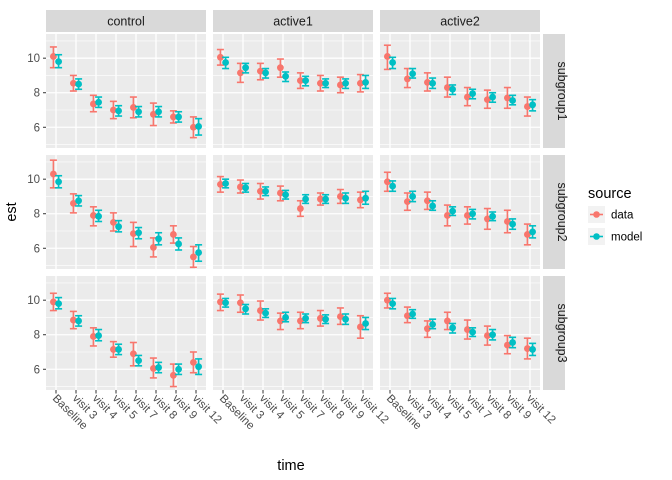 This screenshot has height=480, width=672. I want to click on y-axis-title: est, so click(12, 211).